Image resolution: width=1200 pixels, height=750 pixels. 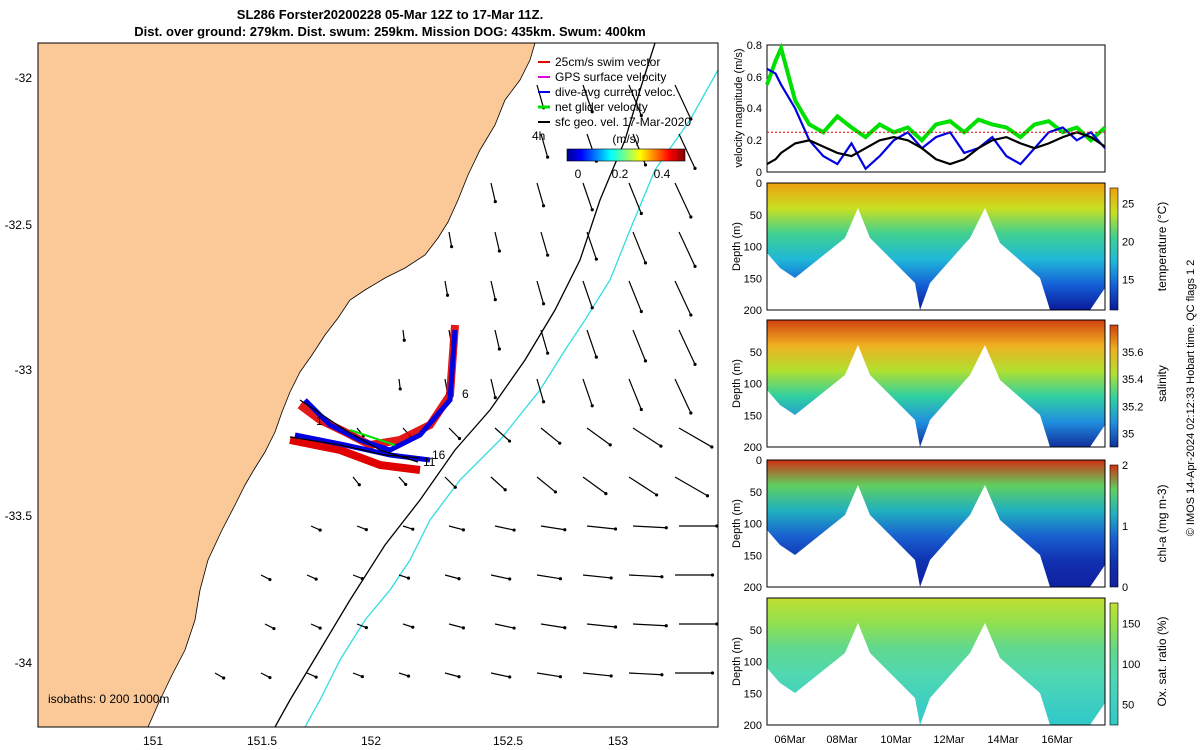 I want to click on colorbar-tick: 25, so click(x=1128, y=204).